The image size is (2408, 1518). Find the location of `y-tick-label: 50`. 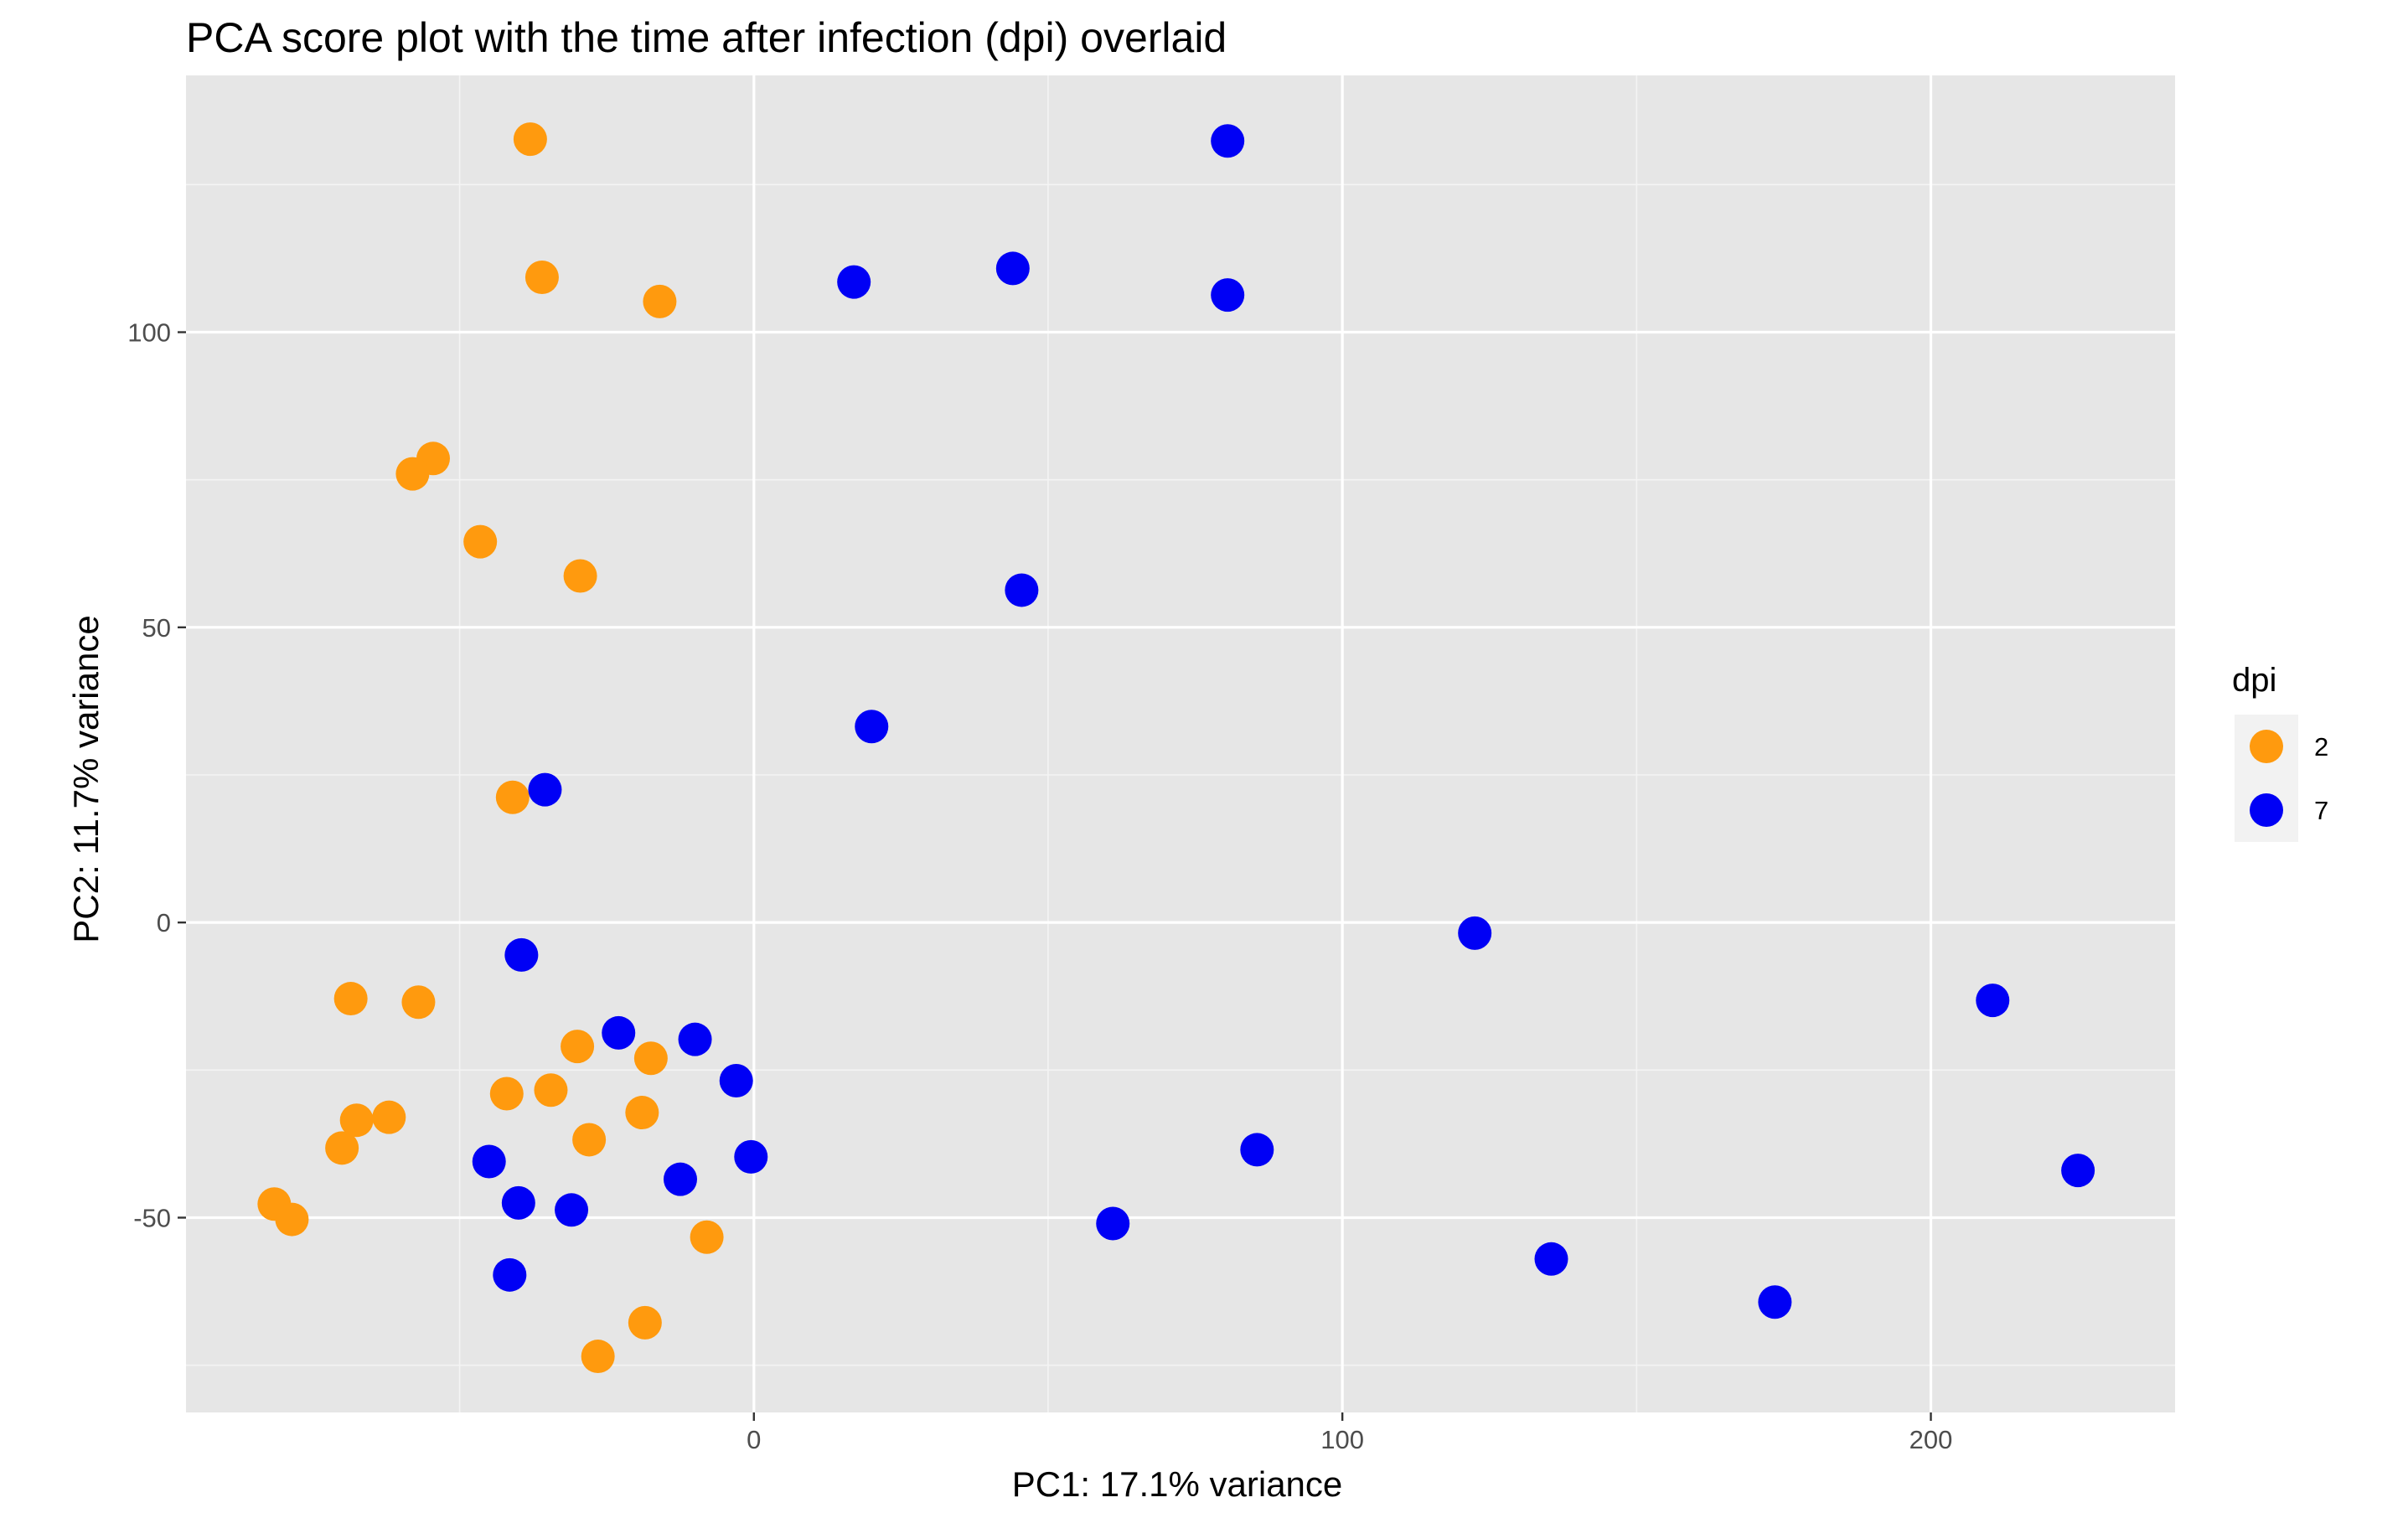

y-tick-label: 50 is located at coordinates (156, 628).